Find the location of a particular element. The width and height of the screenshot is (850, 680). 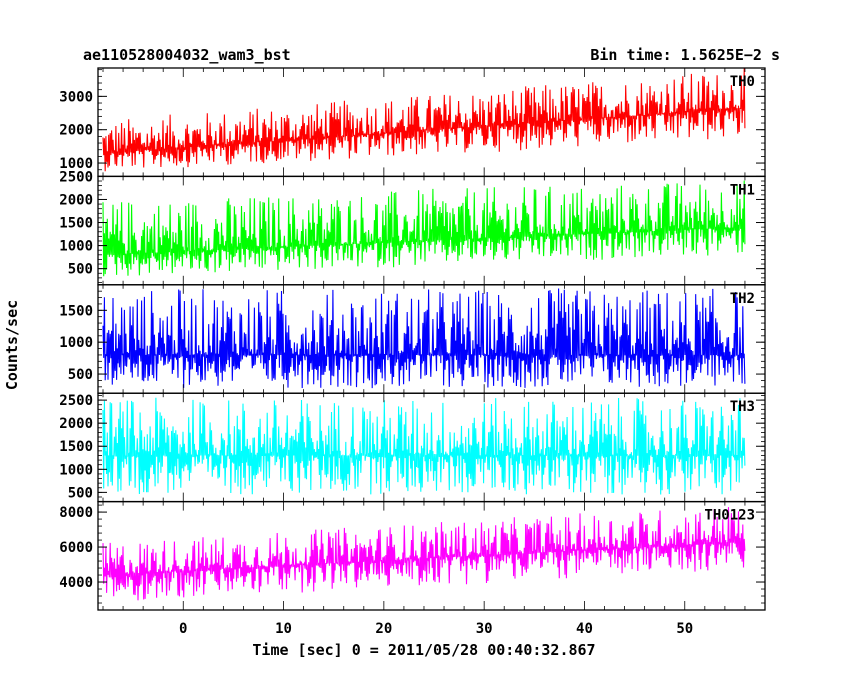

y-tick-label: 3000 is located at coordinates (76, 97).